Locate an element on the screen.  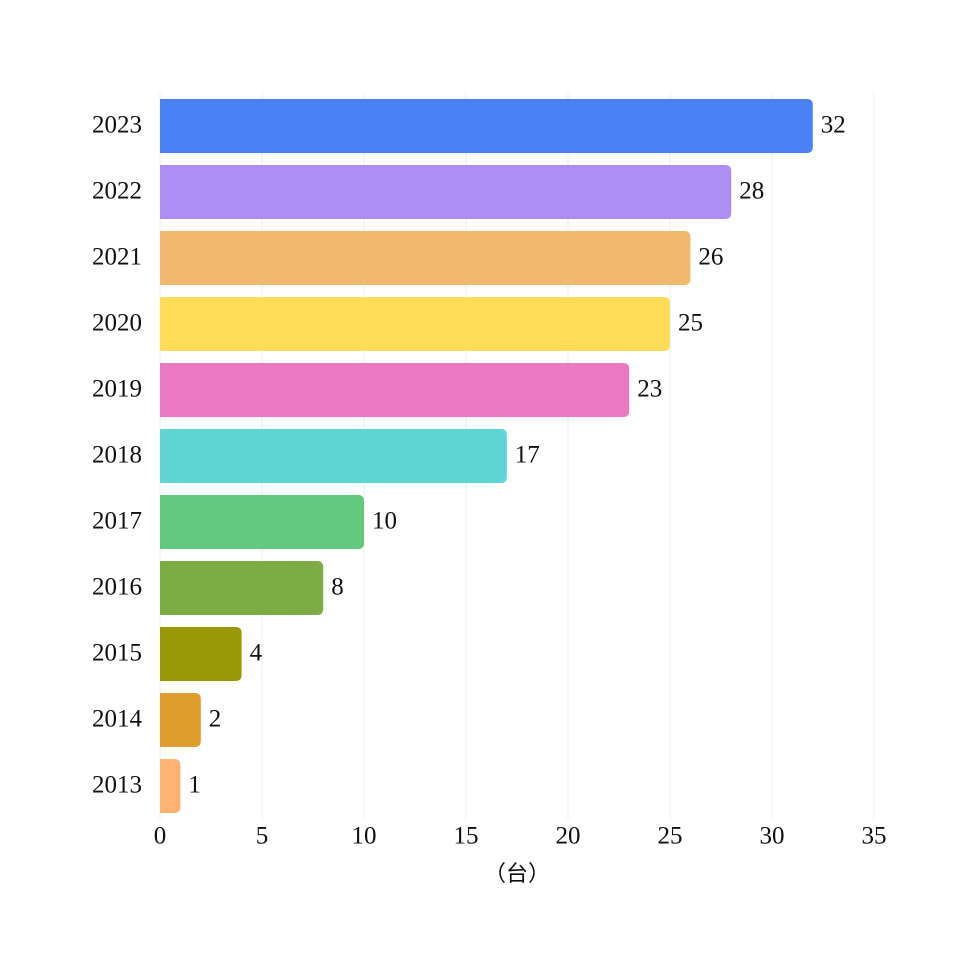
x-tick-label: 25 is located at coordinates (670, 836).